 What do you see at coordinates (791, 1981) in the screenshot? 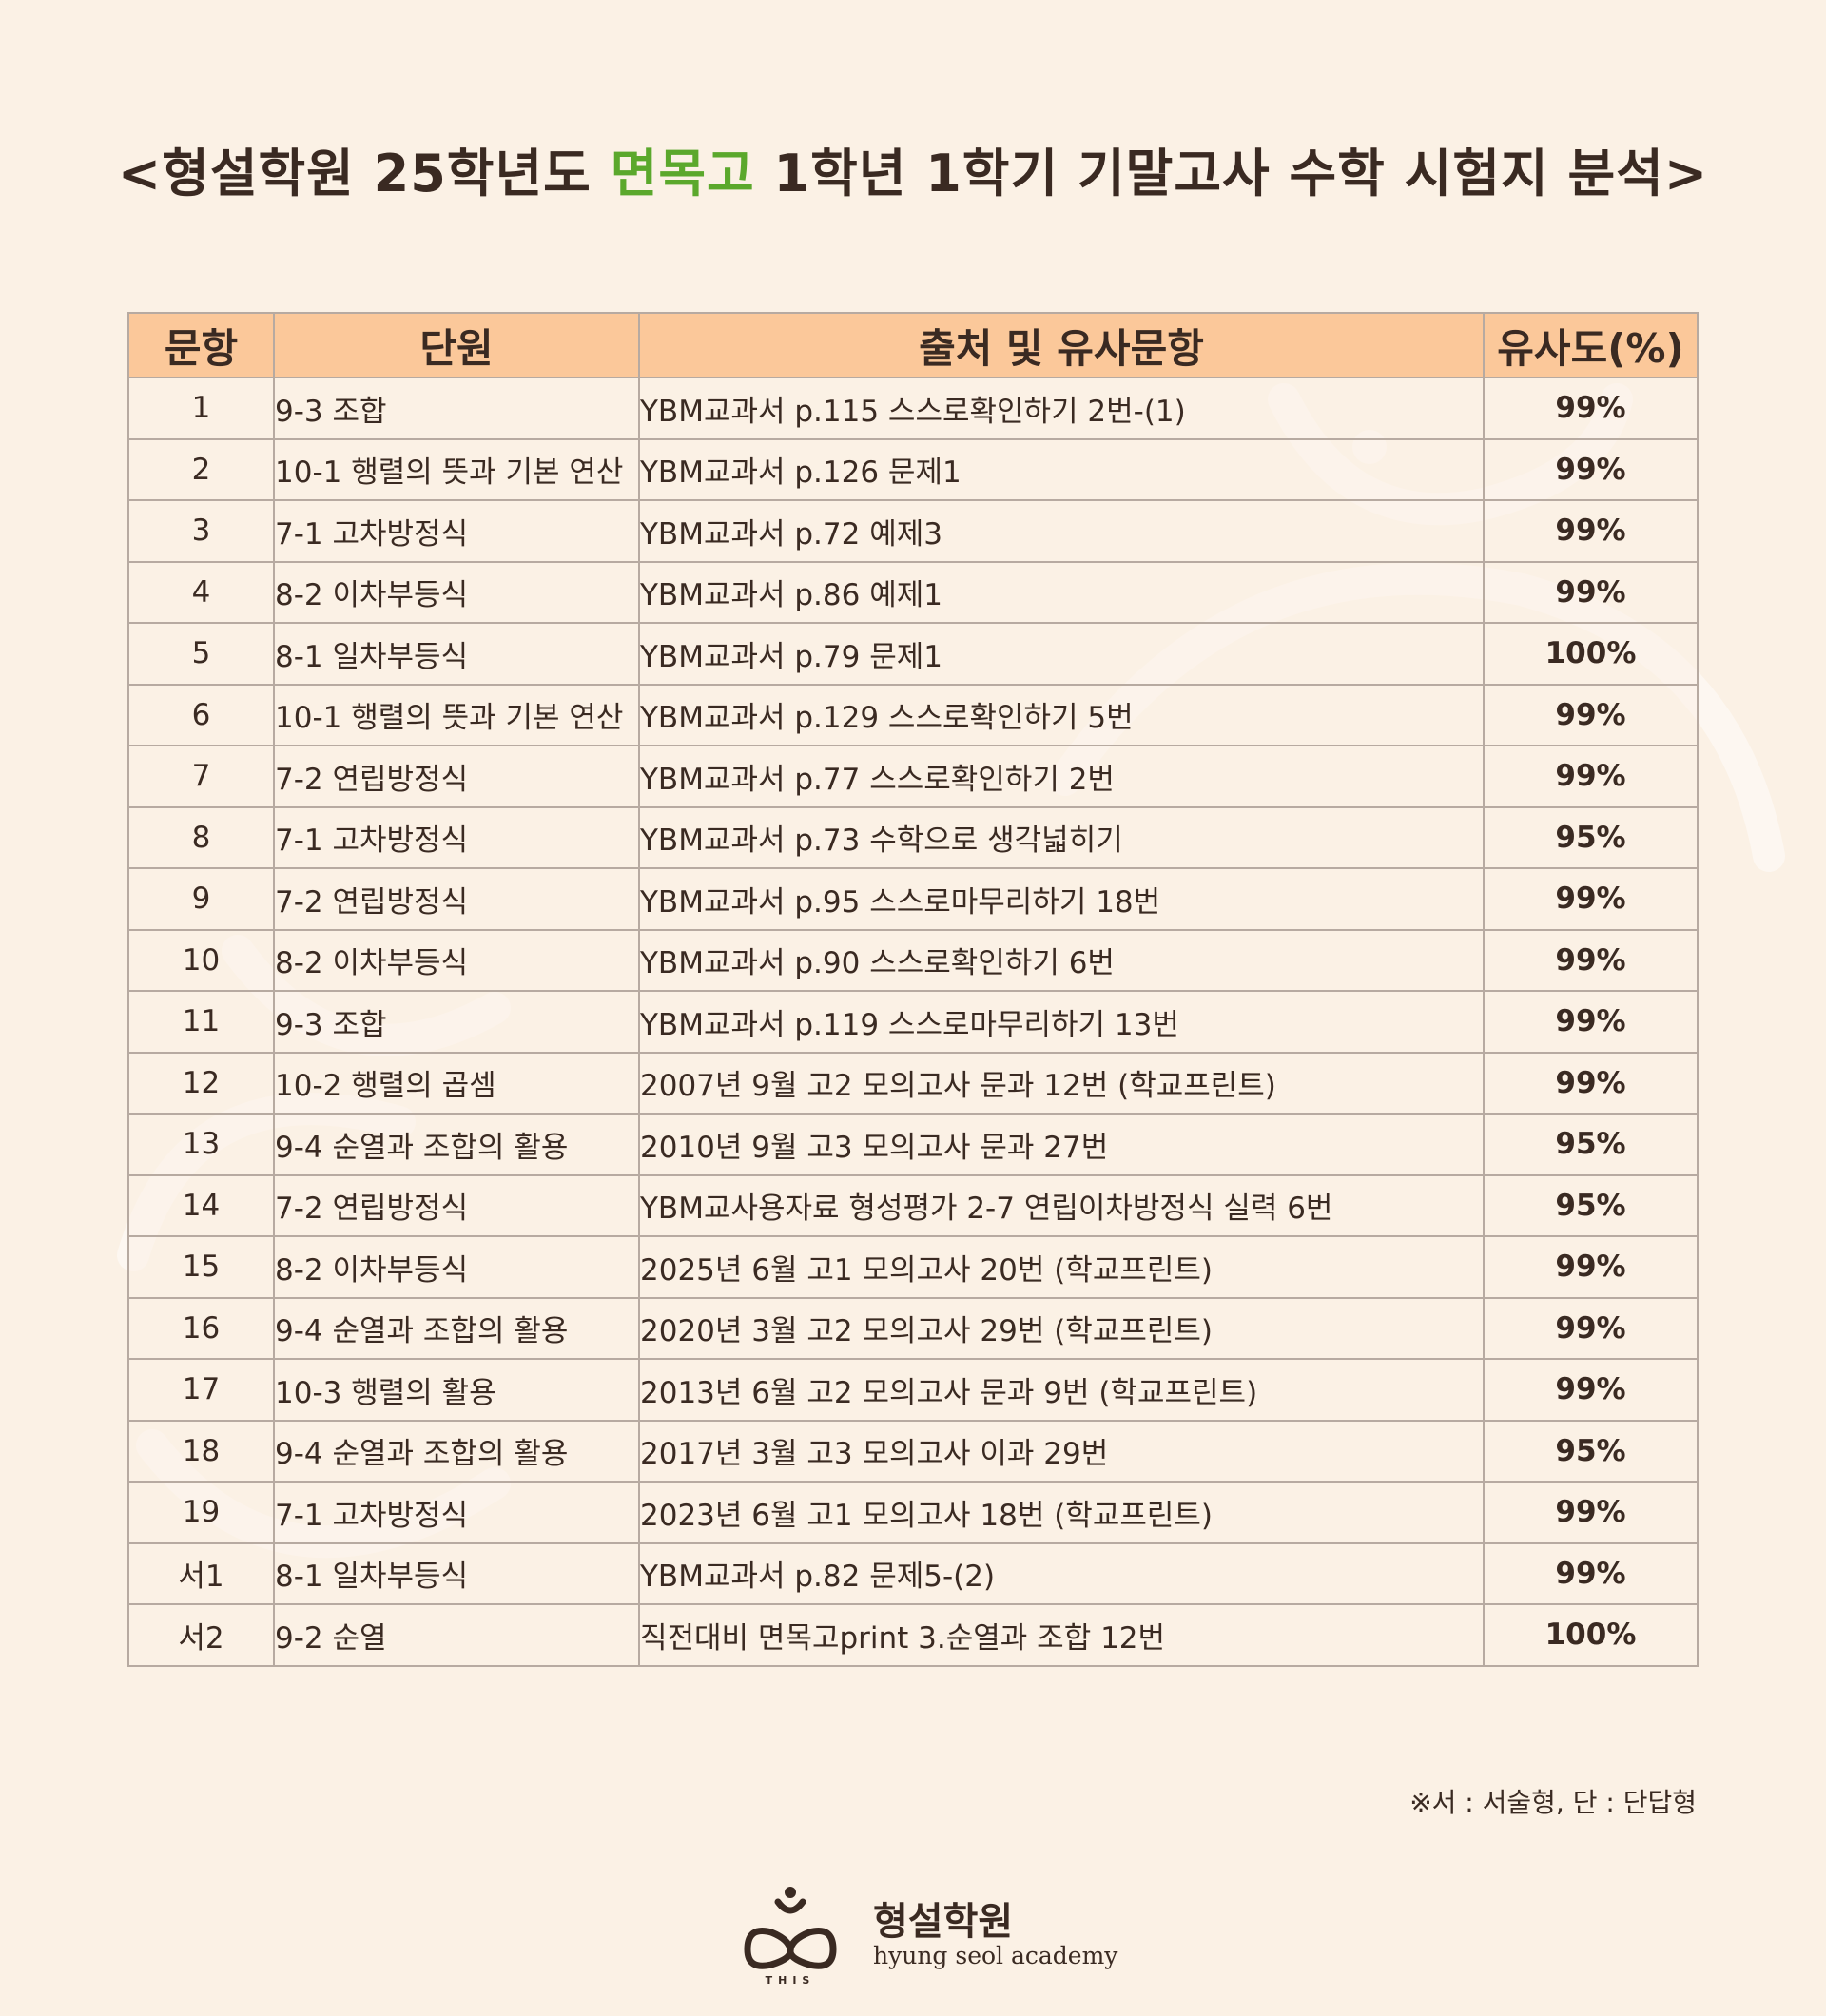
I see `logo-mark-letters: THIS` at bounding box center [791, 1981].